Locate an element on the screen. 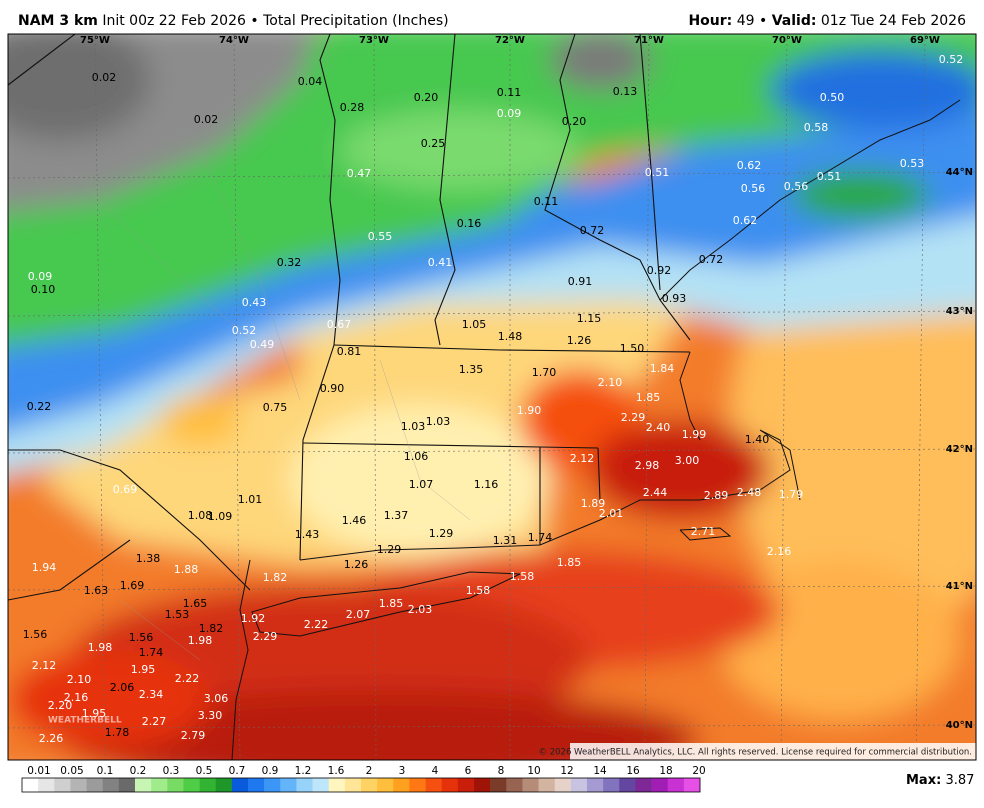 The width and height of the screenshot is (984, 808). precip-value: 0.22 is located at coordinates (39, 406).